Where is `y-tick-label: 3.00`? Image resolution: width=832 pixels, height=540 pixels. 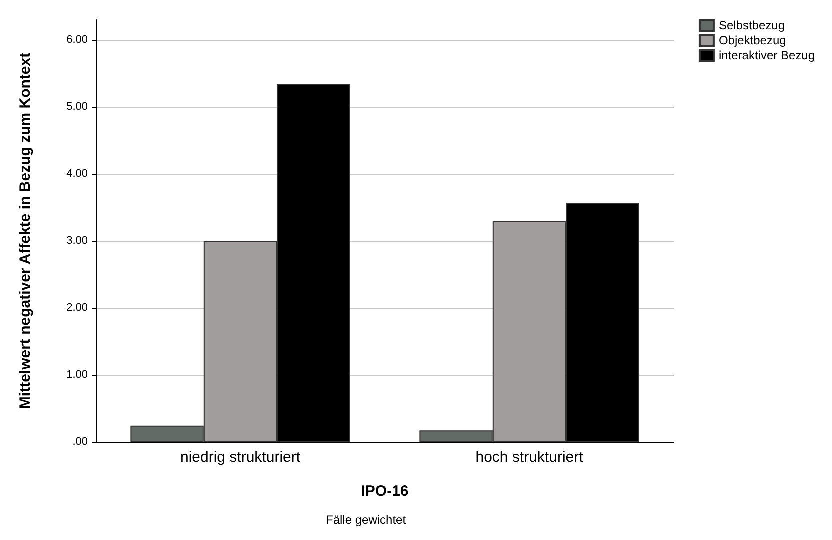 y-tick-label: 3.00 is located at coordinates (77, 241).